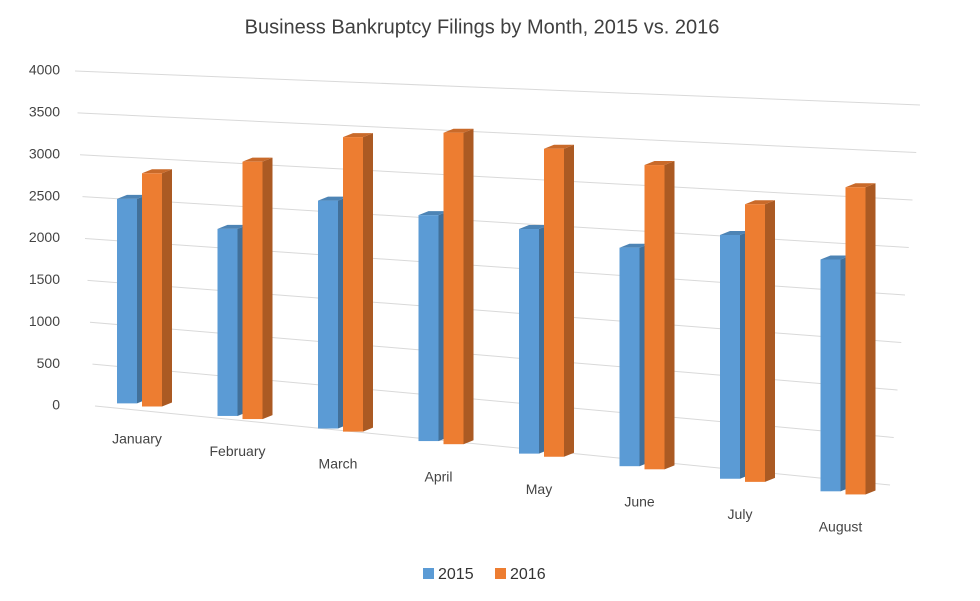  What do you see at coordinates (137, 439) in the screenshot?
I see `x-tick-label: January` at bounding box center [137, 439].